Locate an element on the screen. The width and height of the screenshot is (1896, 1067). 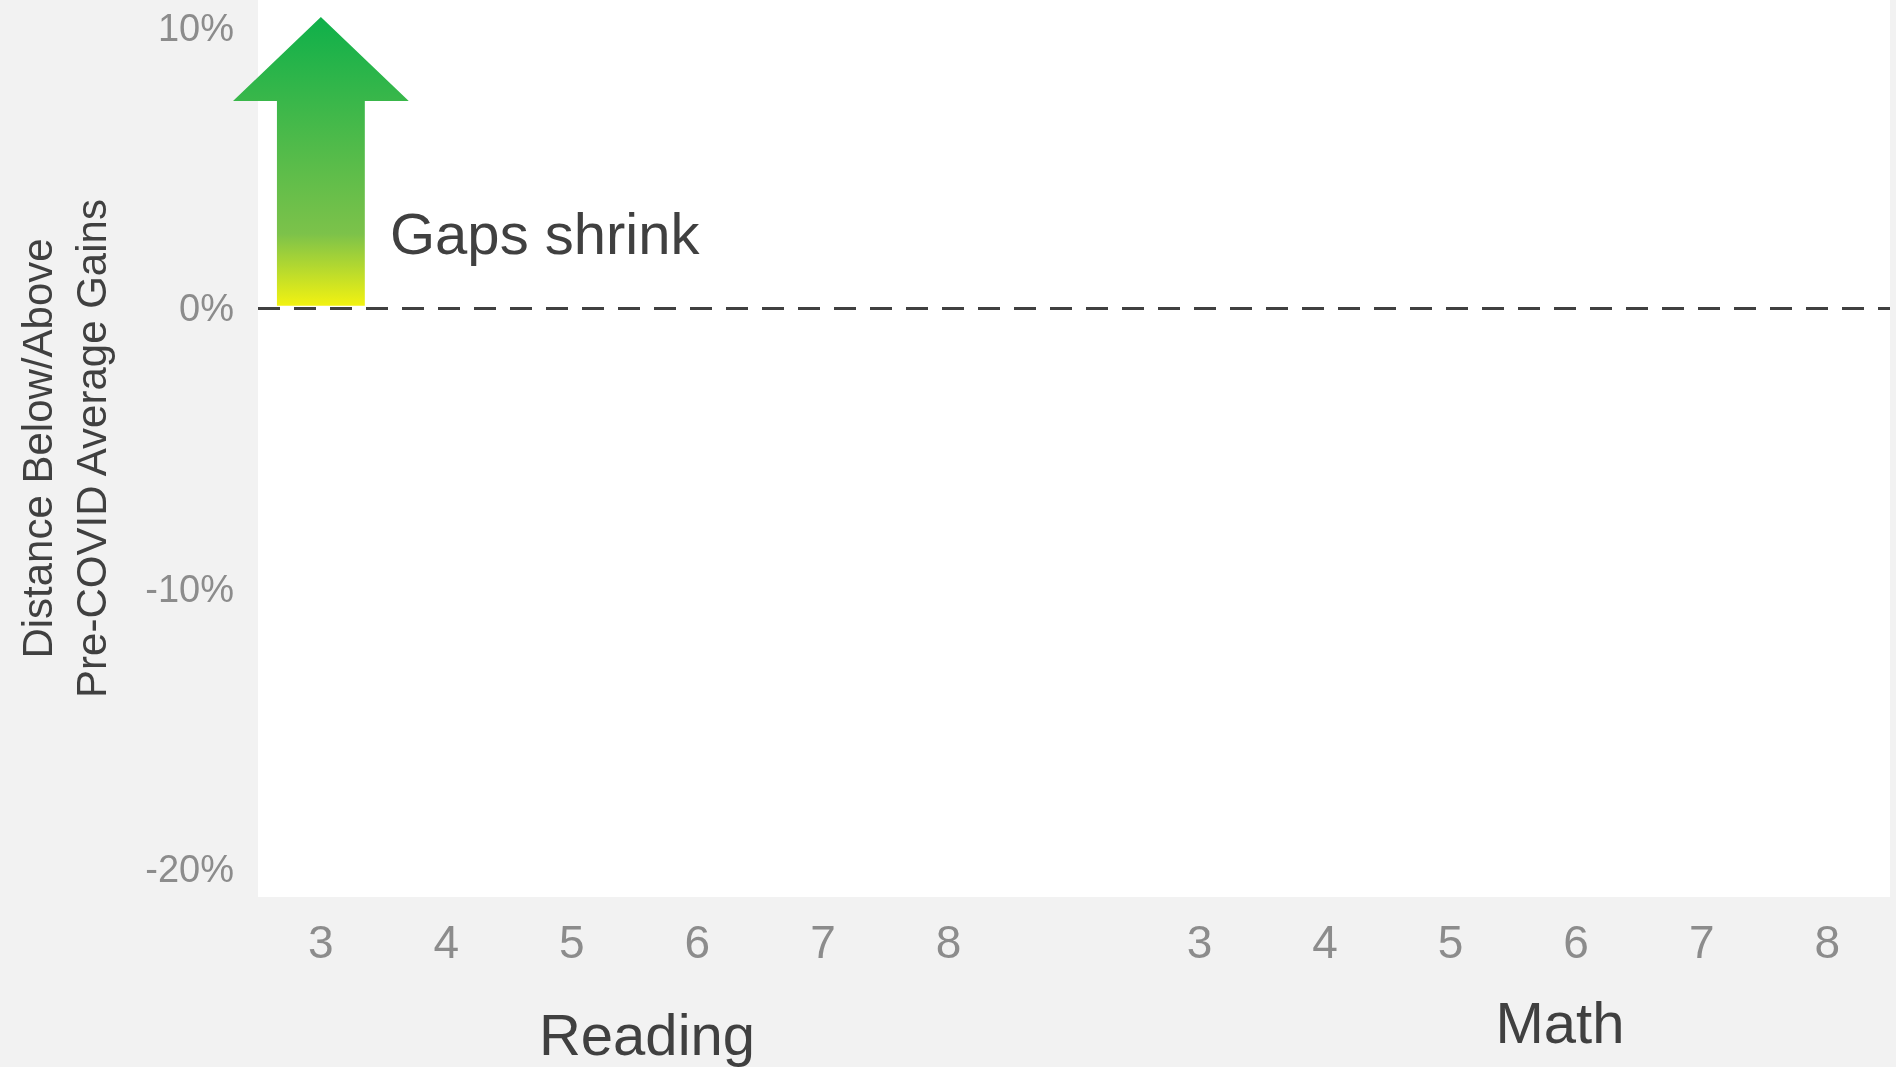
y-tick-label: -20% is located at coordinates (189, 868).